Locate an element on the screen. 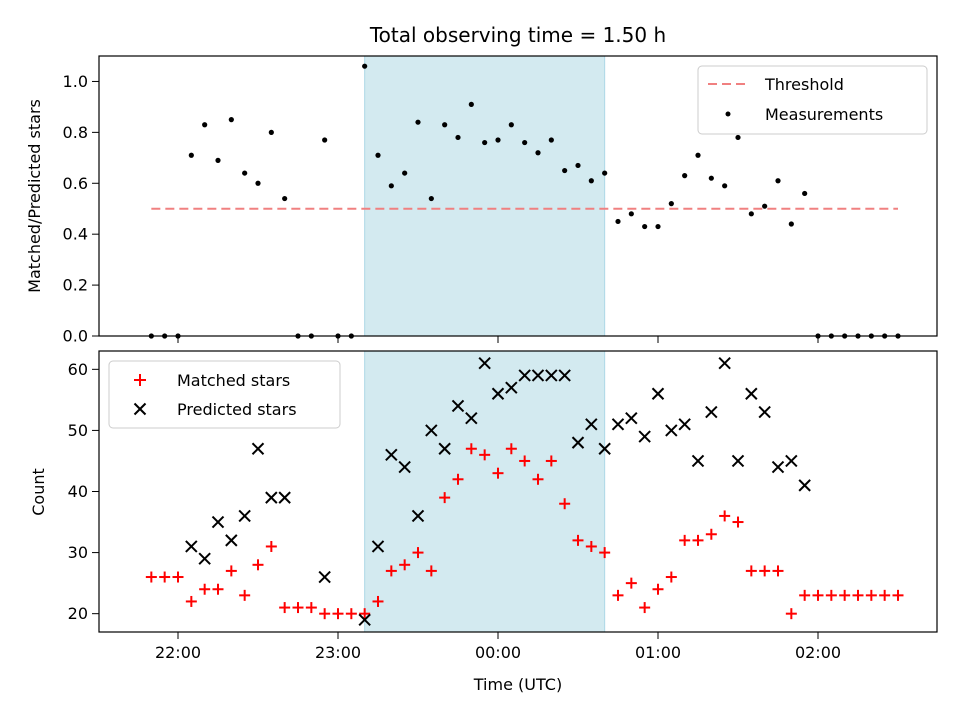 Image resolution: width=960 pixels, height=720 pixels. ratio-shaded-span is located at coordinates (485, 196).